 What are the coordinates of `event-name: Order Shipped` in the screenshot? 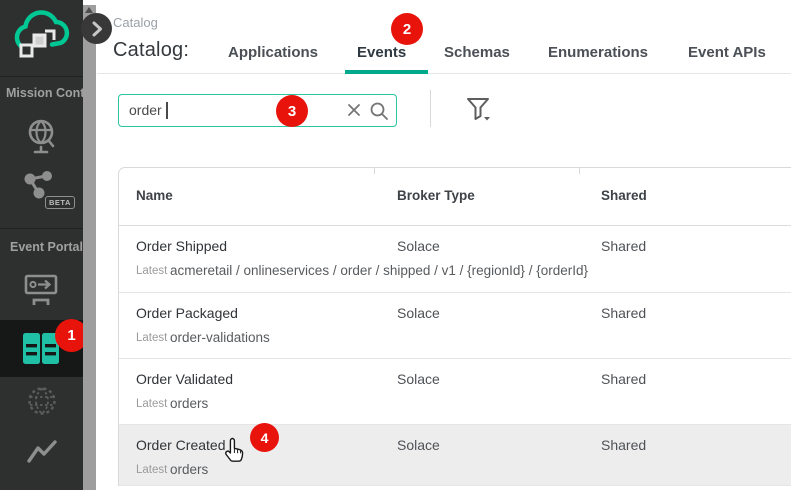 It's located at (182, 246).